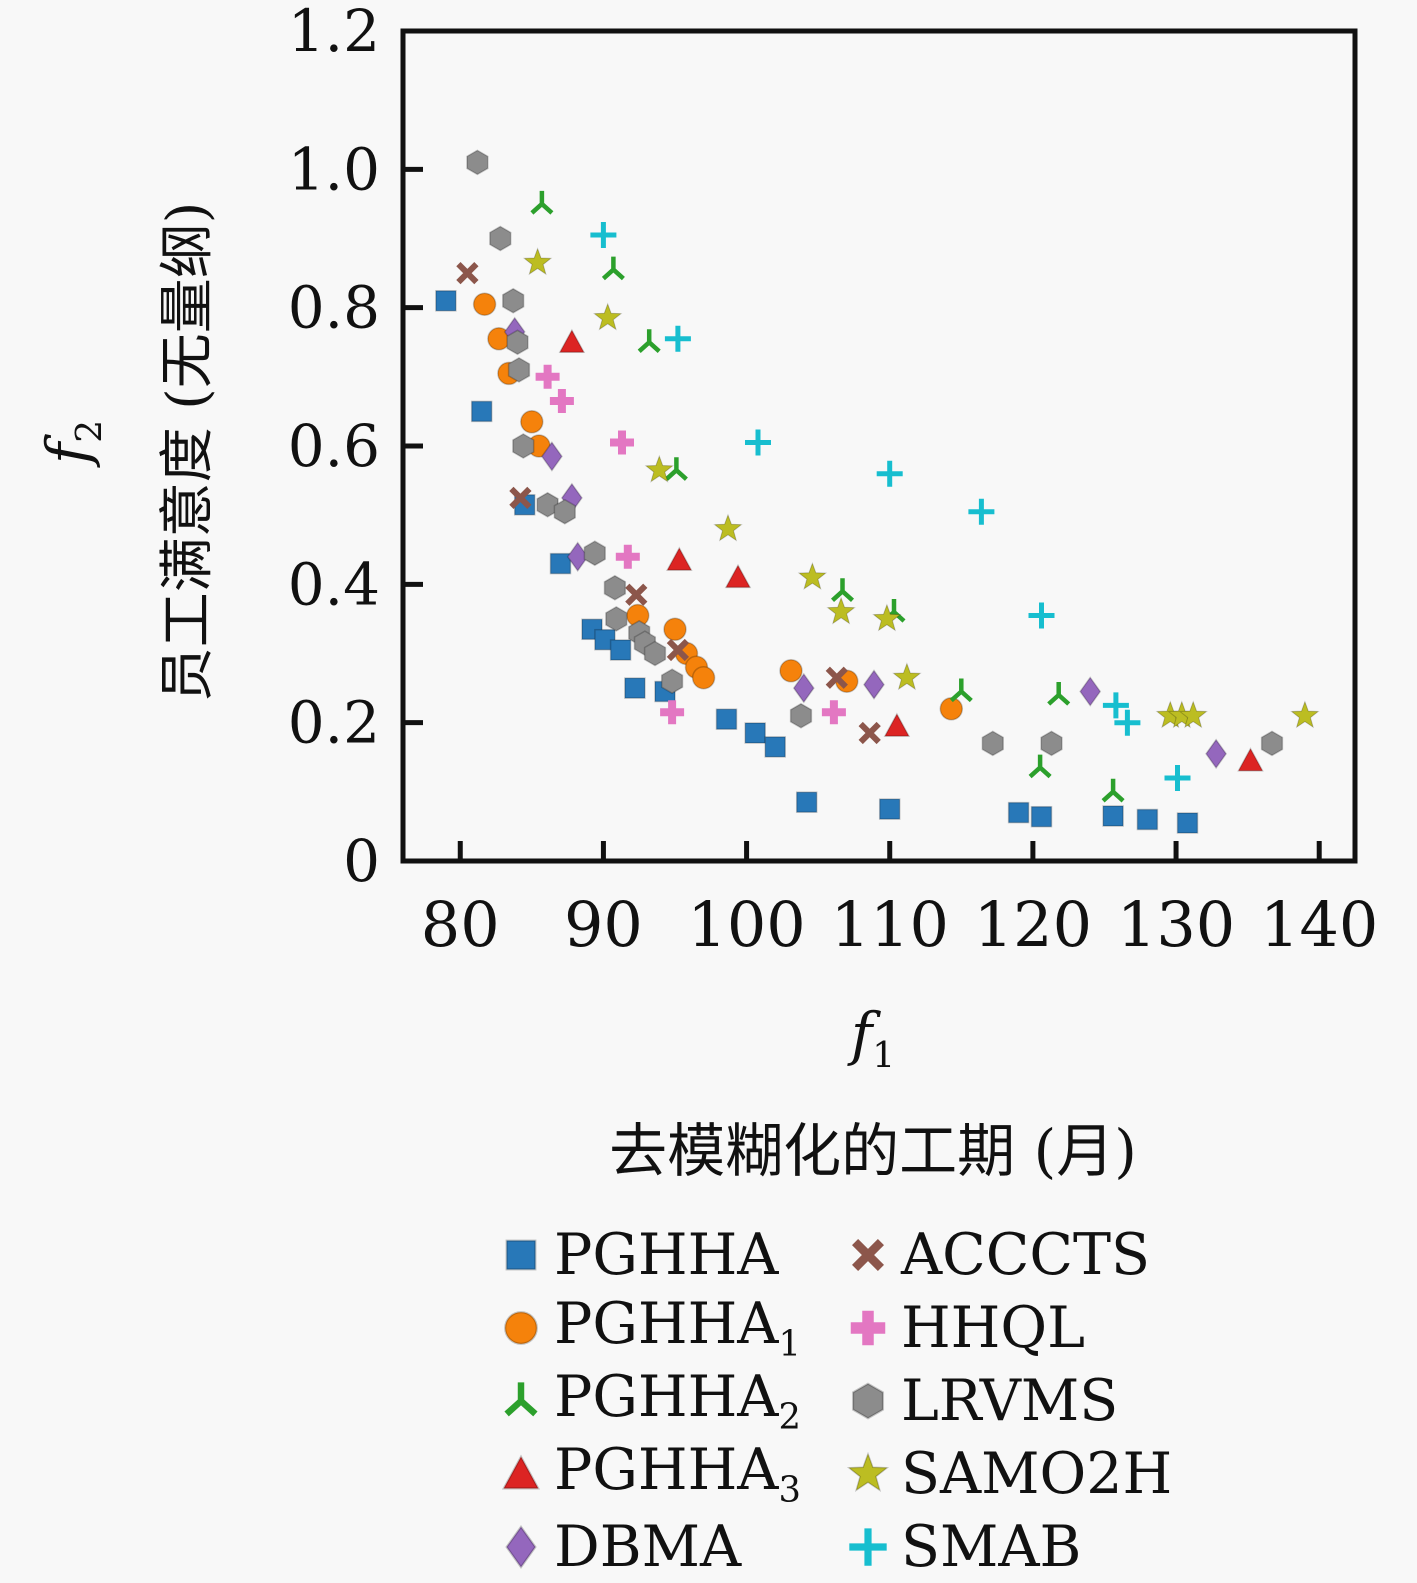 The image size is (1417, 1583). What do you see at coordinates (460, 924) in the screenshot?
I see `x-tick-label: 80` at bounding box center [460, 924].